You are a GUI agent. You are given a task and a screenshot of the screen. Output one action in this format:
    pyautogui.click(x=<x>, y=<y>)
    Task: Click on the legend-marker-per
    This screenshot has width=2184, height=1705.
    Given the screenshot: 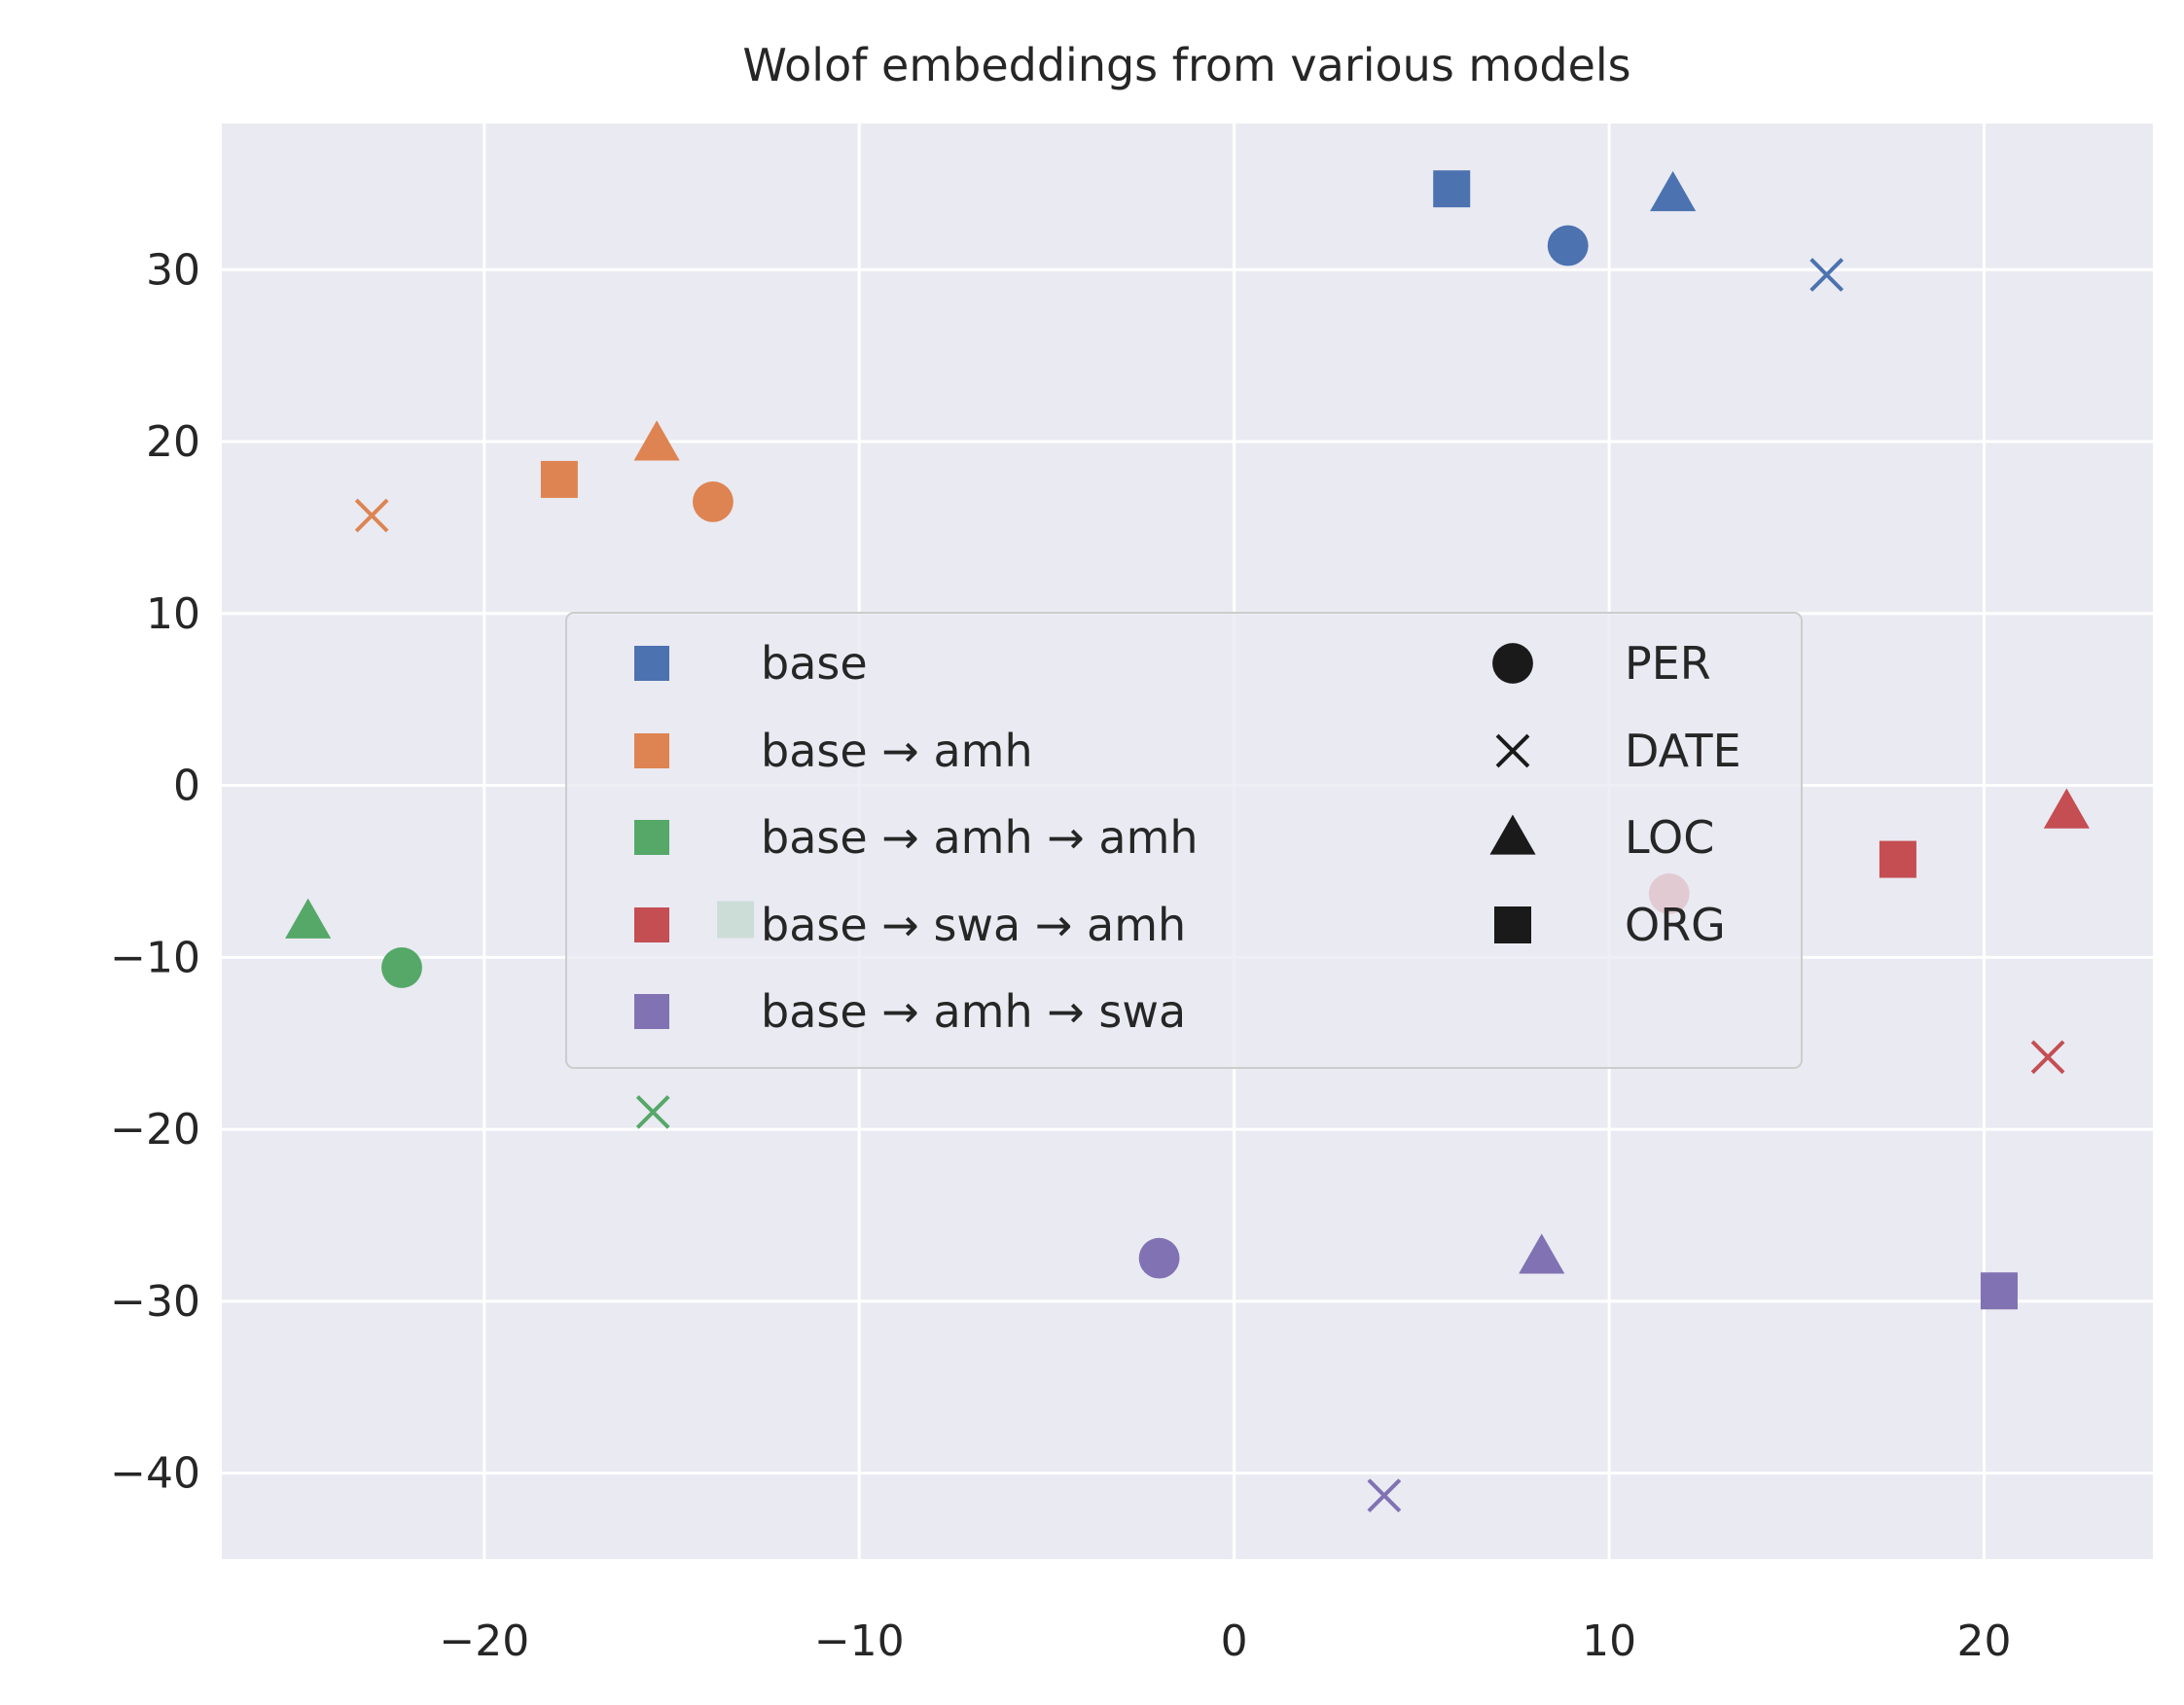 What is the action you would take?
    pyautogui.click(x=1512, y=663)
    